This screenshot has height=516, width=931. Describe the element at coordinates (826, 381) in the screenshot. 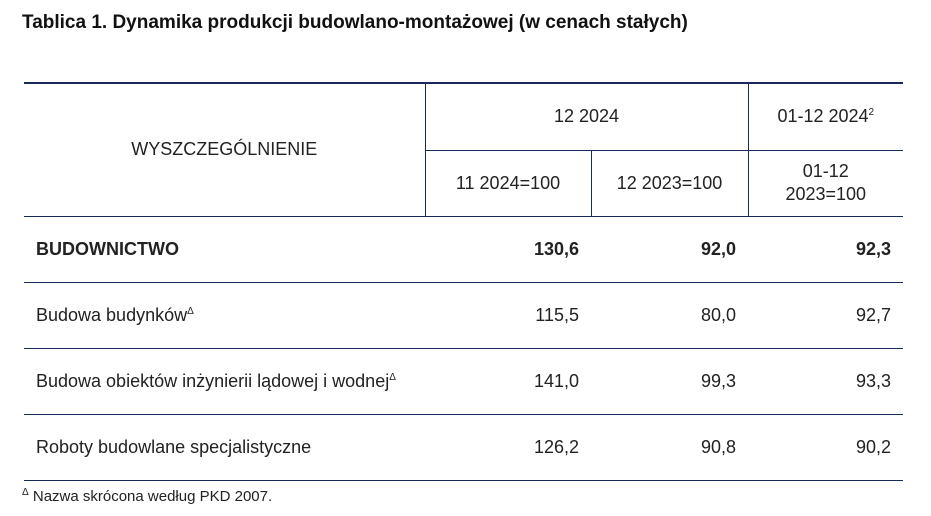

I see `value-cell: 93,3` at that location.